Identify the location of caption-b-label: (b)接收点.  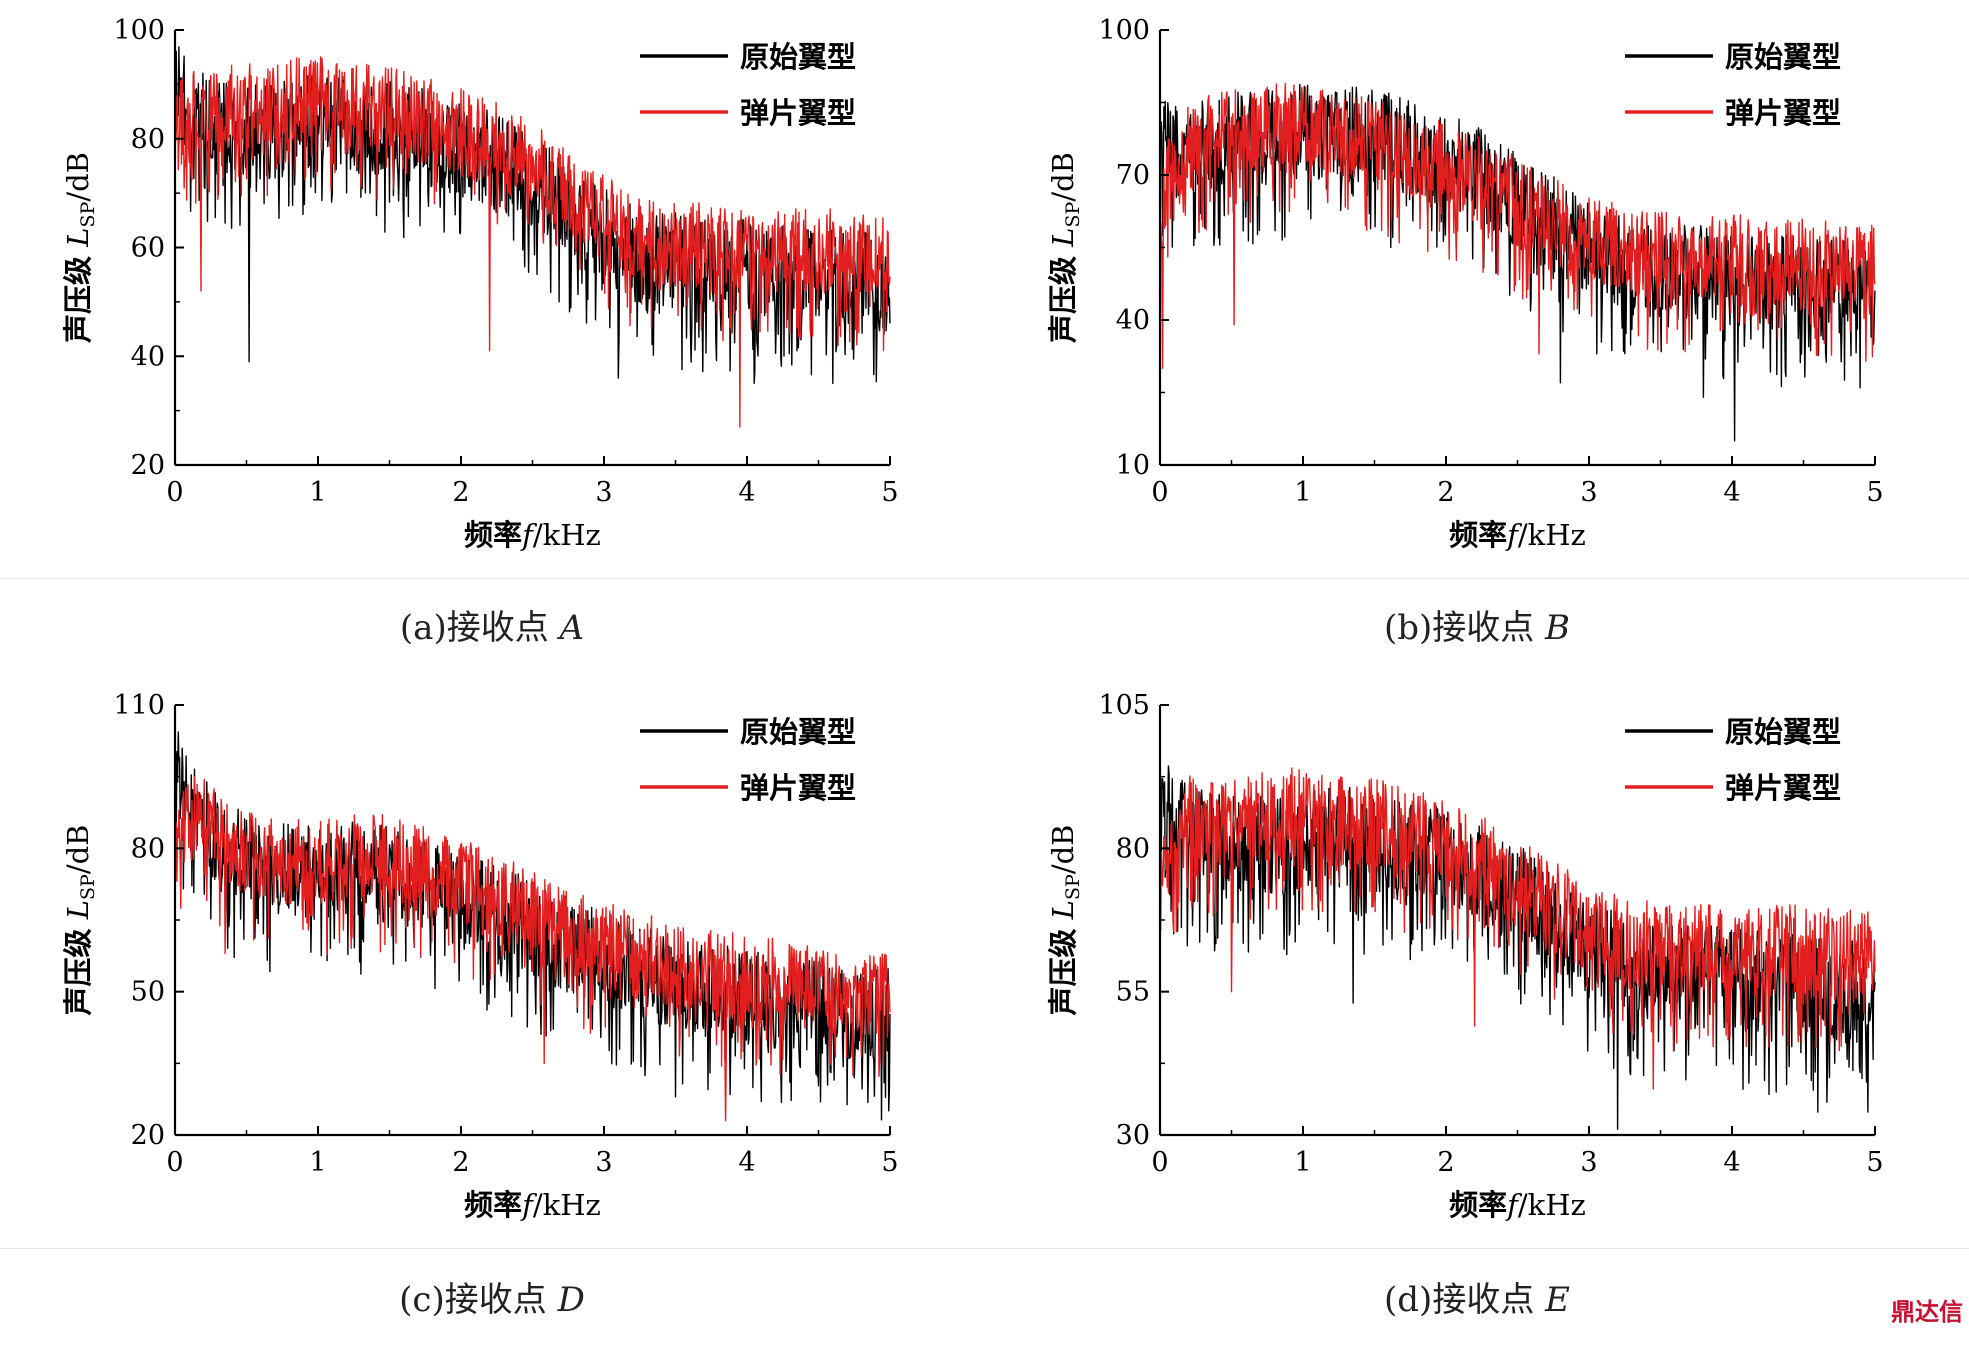
(1459, 628).